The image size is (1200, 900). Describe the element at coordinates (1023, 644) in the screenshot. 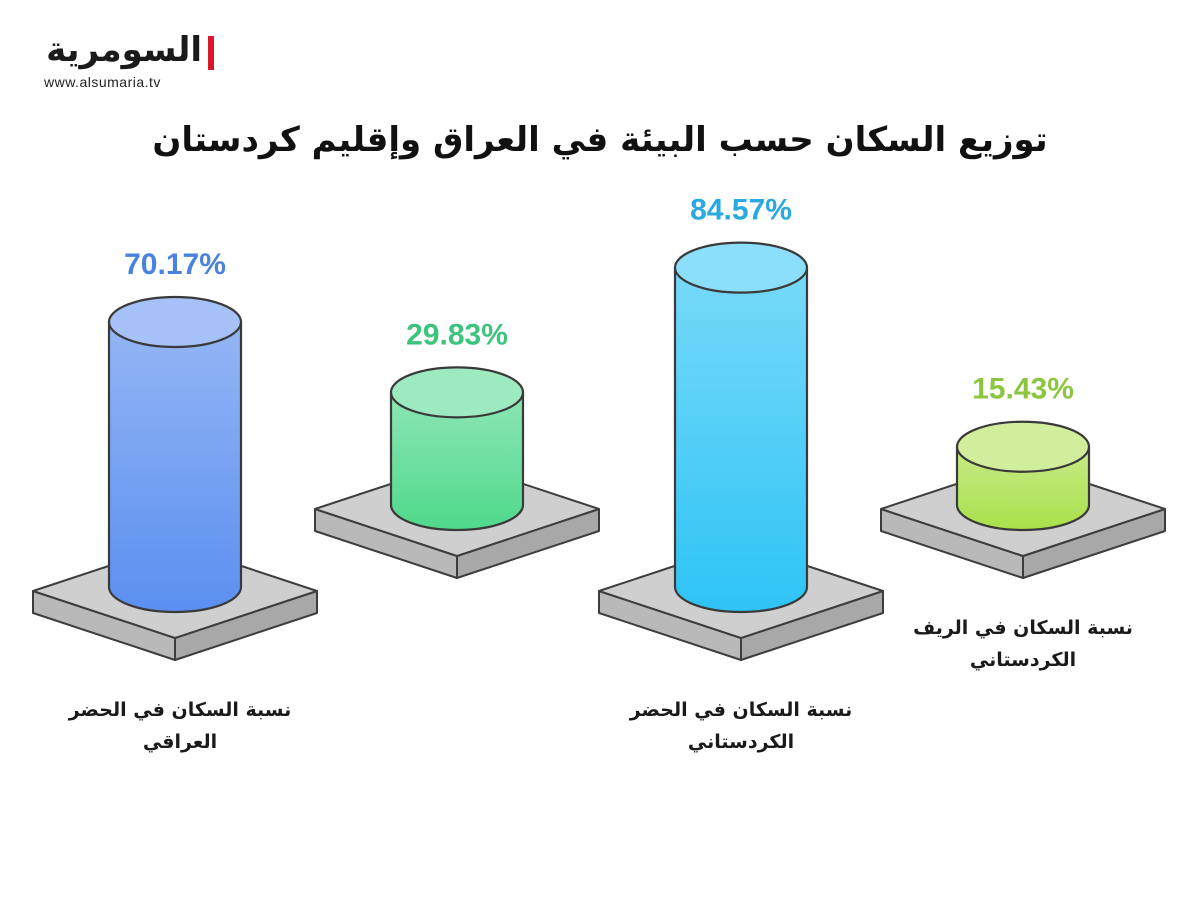

I see `category-label-4: نسبة السكان في الريف الكردستاني` at that location.